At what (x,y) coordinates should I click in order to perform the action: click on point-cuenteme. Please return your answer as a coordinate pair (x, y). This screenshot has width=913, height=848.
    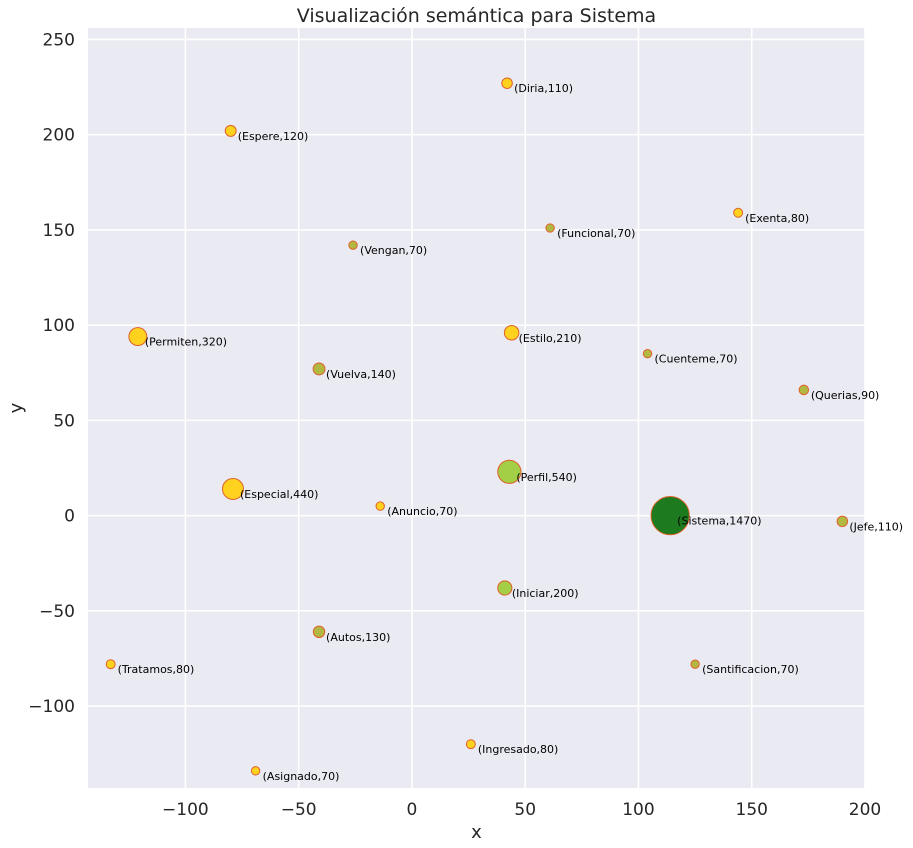
    Looking at the image, I should click on (647, 354).